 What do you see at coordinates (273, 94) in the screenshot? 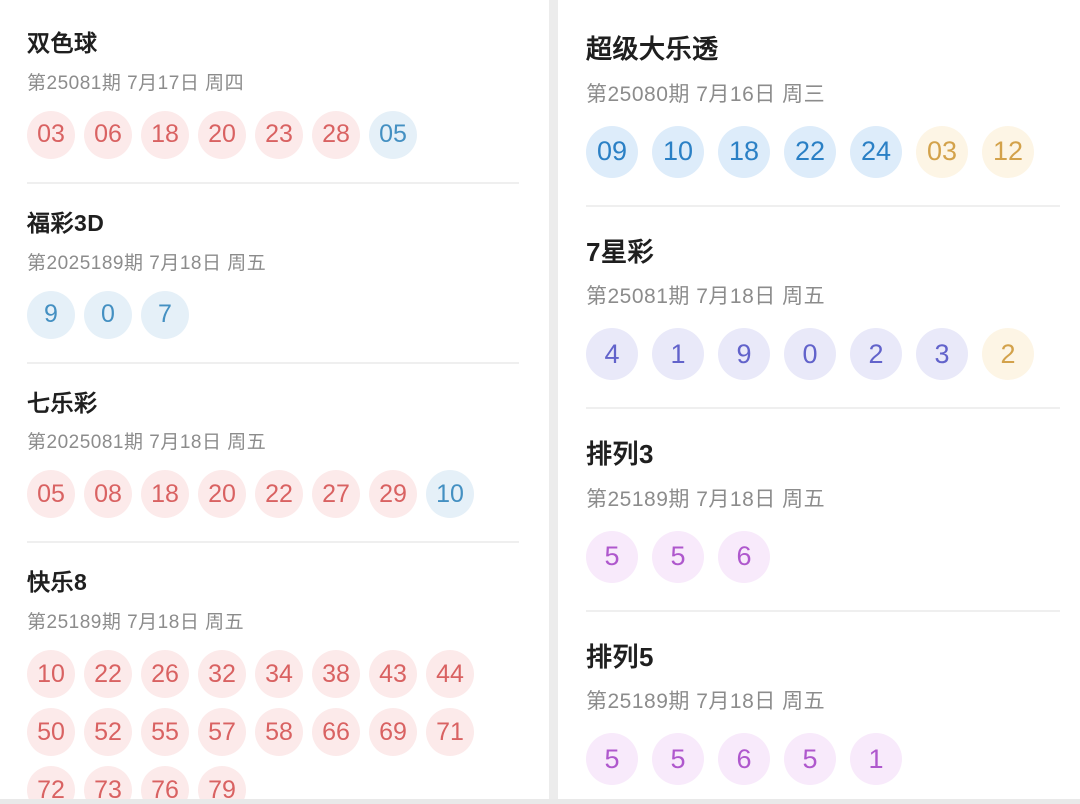
I see `lottery-section: 双色球第25081期 7月17日 周四 03 06 18 20 23 28 05` at bounding box center [273, 94].